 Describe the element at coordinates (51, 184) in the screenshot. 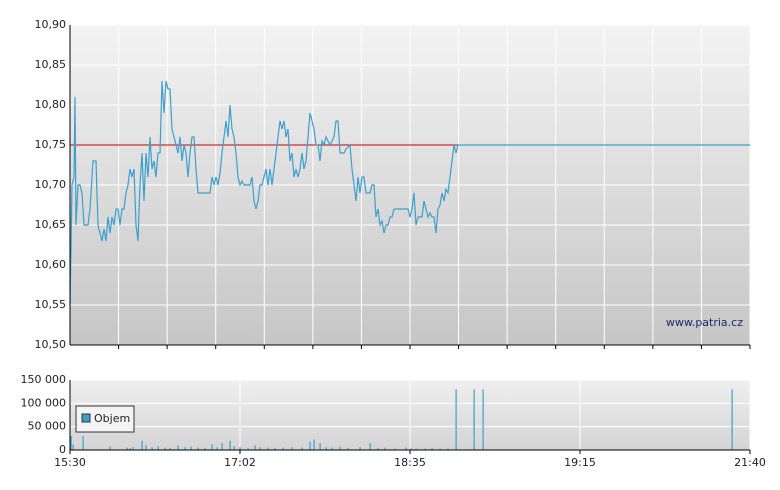

I see `y-tick-label: 10,70` at that location.